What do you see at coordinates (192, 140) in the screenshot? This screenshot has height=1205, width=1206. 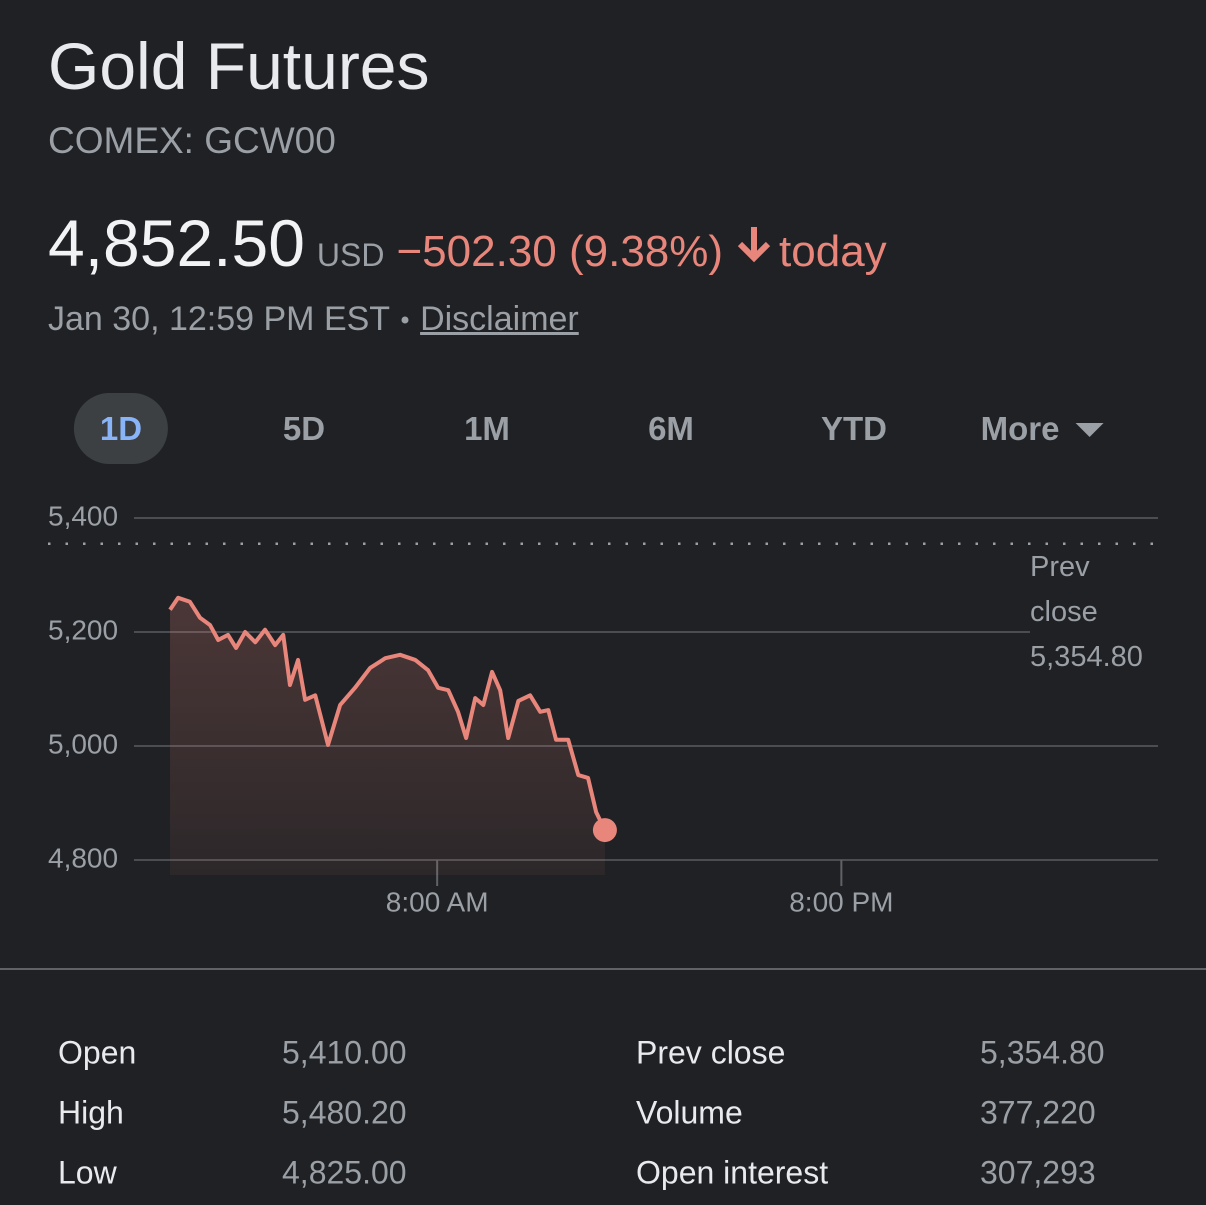 I see `symbol: COMEX: GCW00` at bounding box center [192, 140].